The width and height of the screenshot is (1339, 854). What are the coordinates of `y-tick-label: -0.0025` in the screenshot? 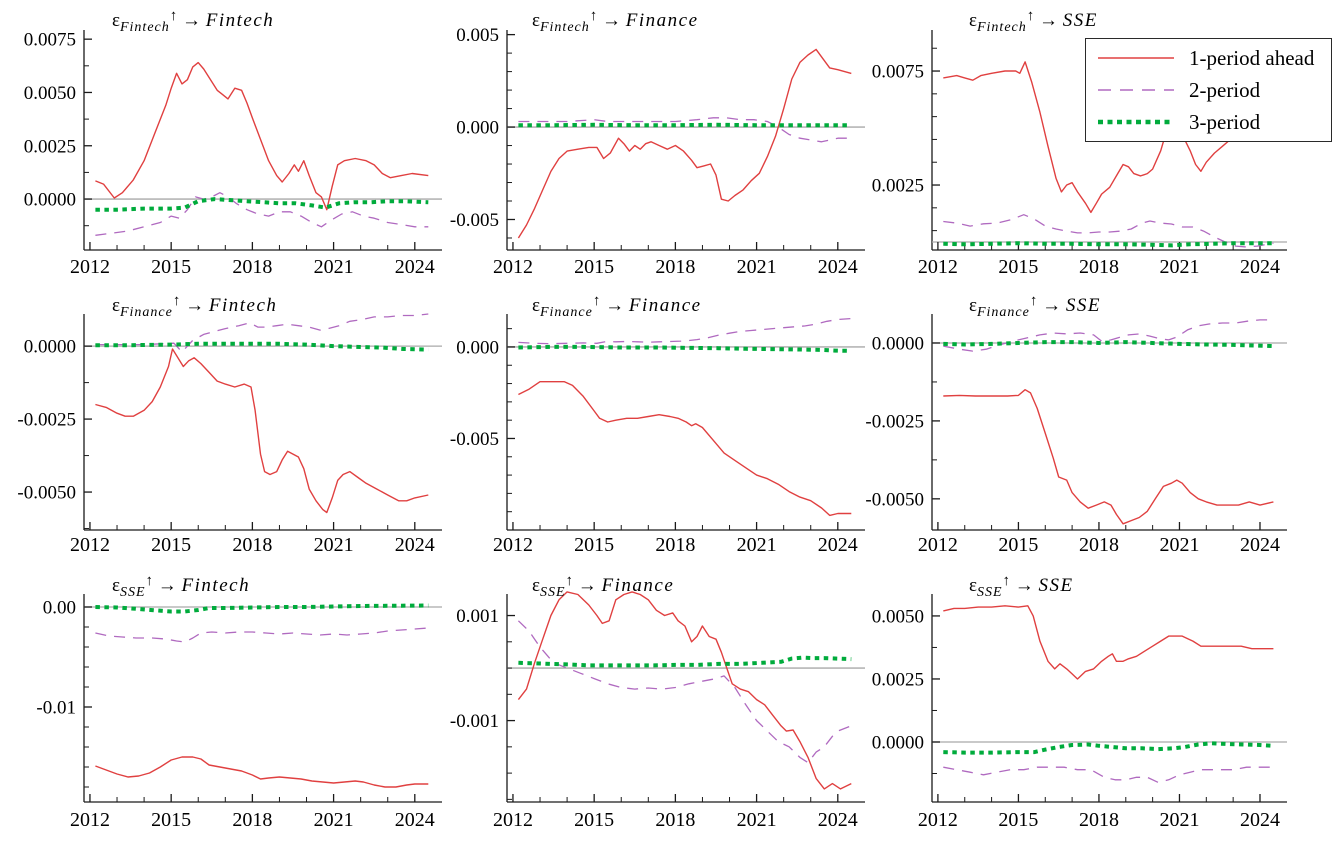 It's located at (894, 421).